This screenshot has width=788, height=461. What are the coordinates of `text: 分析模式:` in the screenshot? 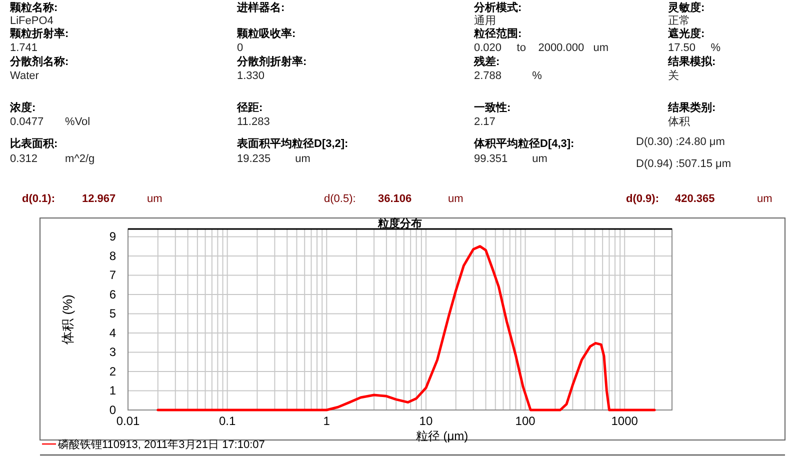 It's located at (497, 7).